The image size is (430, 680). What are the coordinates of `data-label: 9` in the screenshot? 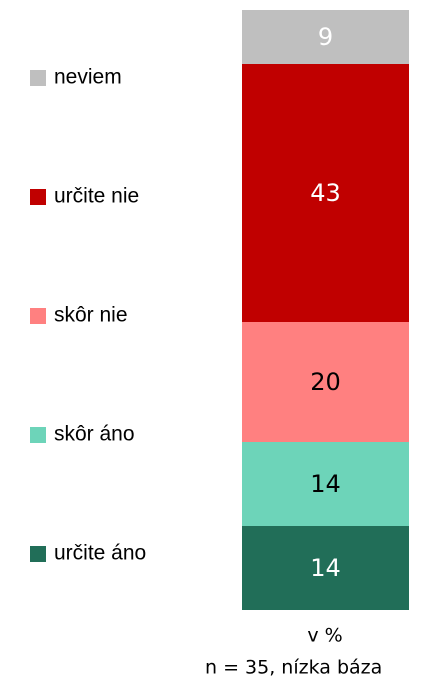 It's located at (325, 37).